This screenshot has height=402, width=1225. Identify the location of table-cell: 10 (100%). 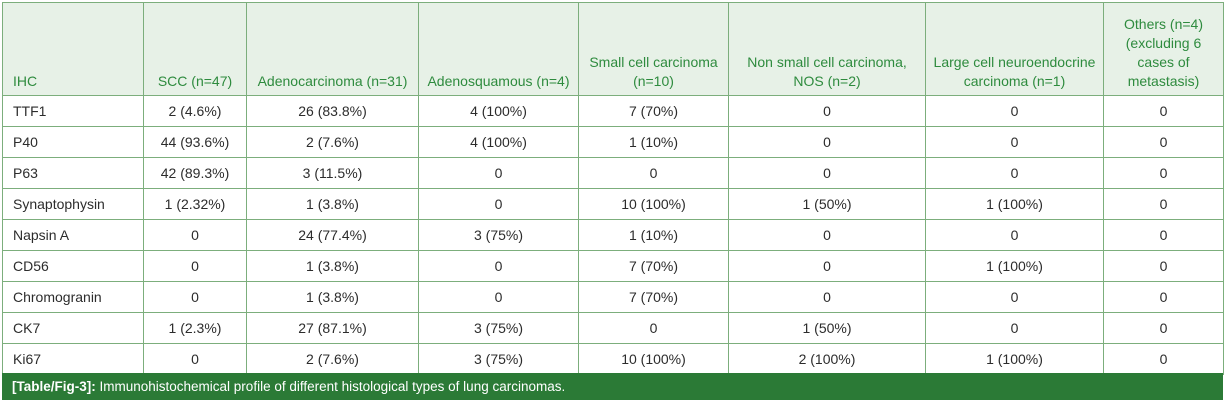
(653, 359).